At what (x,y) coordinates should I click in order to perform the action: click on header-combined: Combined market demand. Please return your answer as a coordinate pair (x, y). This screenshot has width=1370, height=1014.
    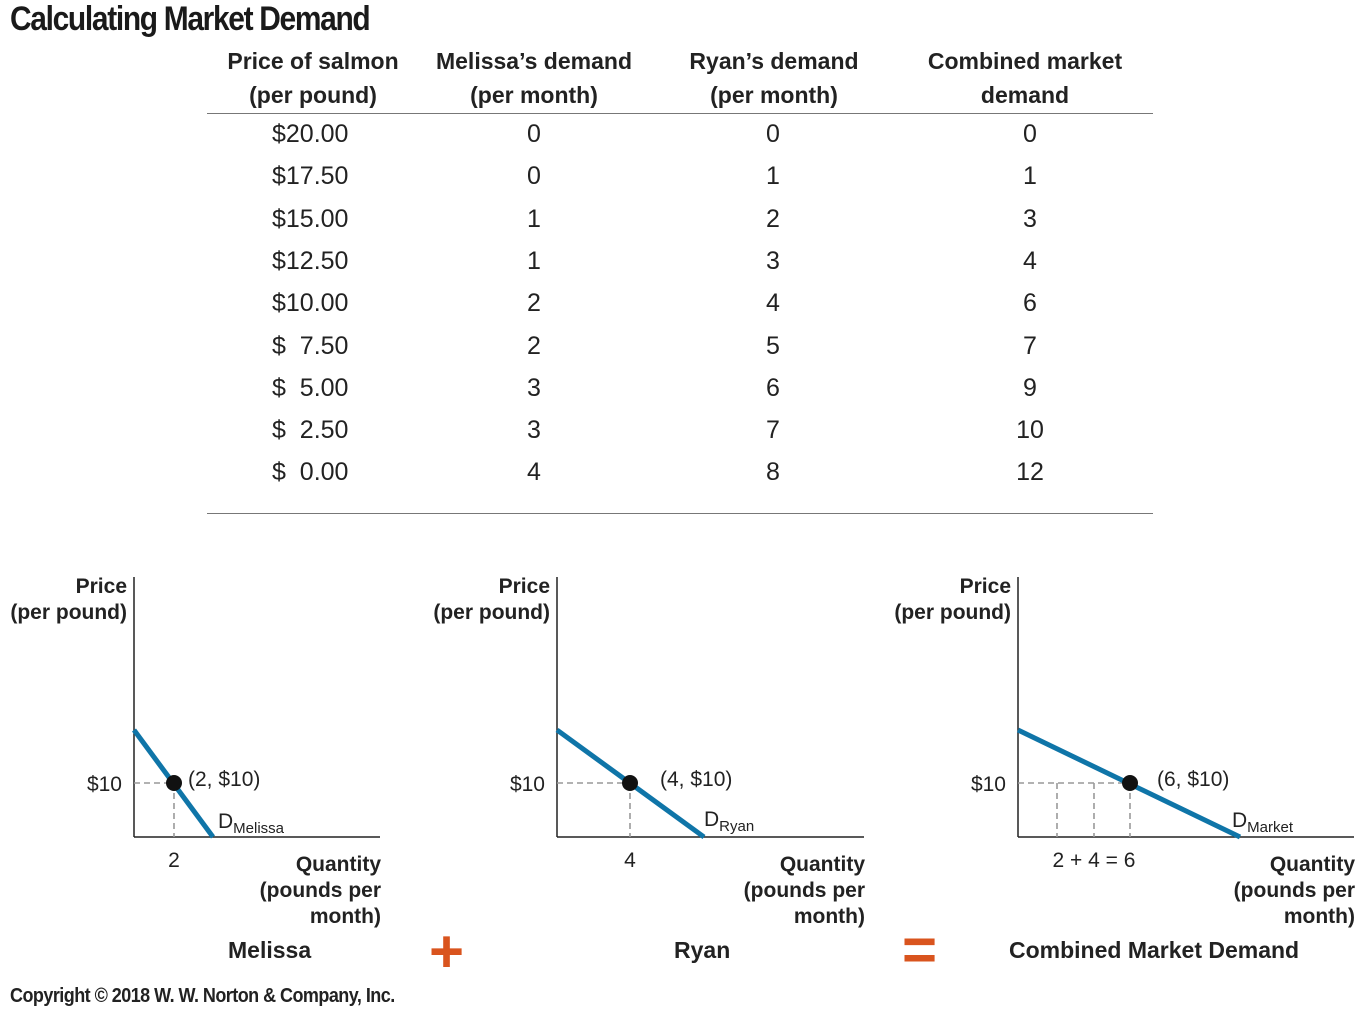
    Looking at the image, I should click on (1025, 78).